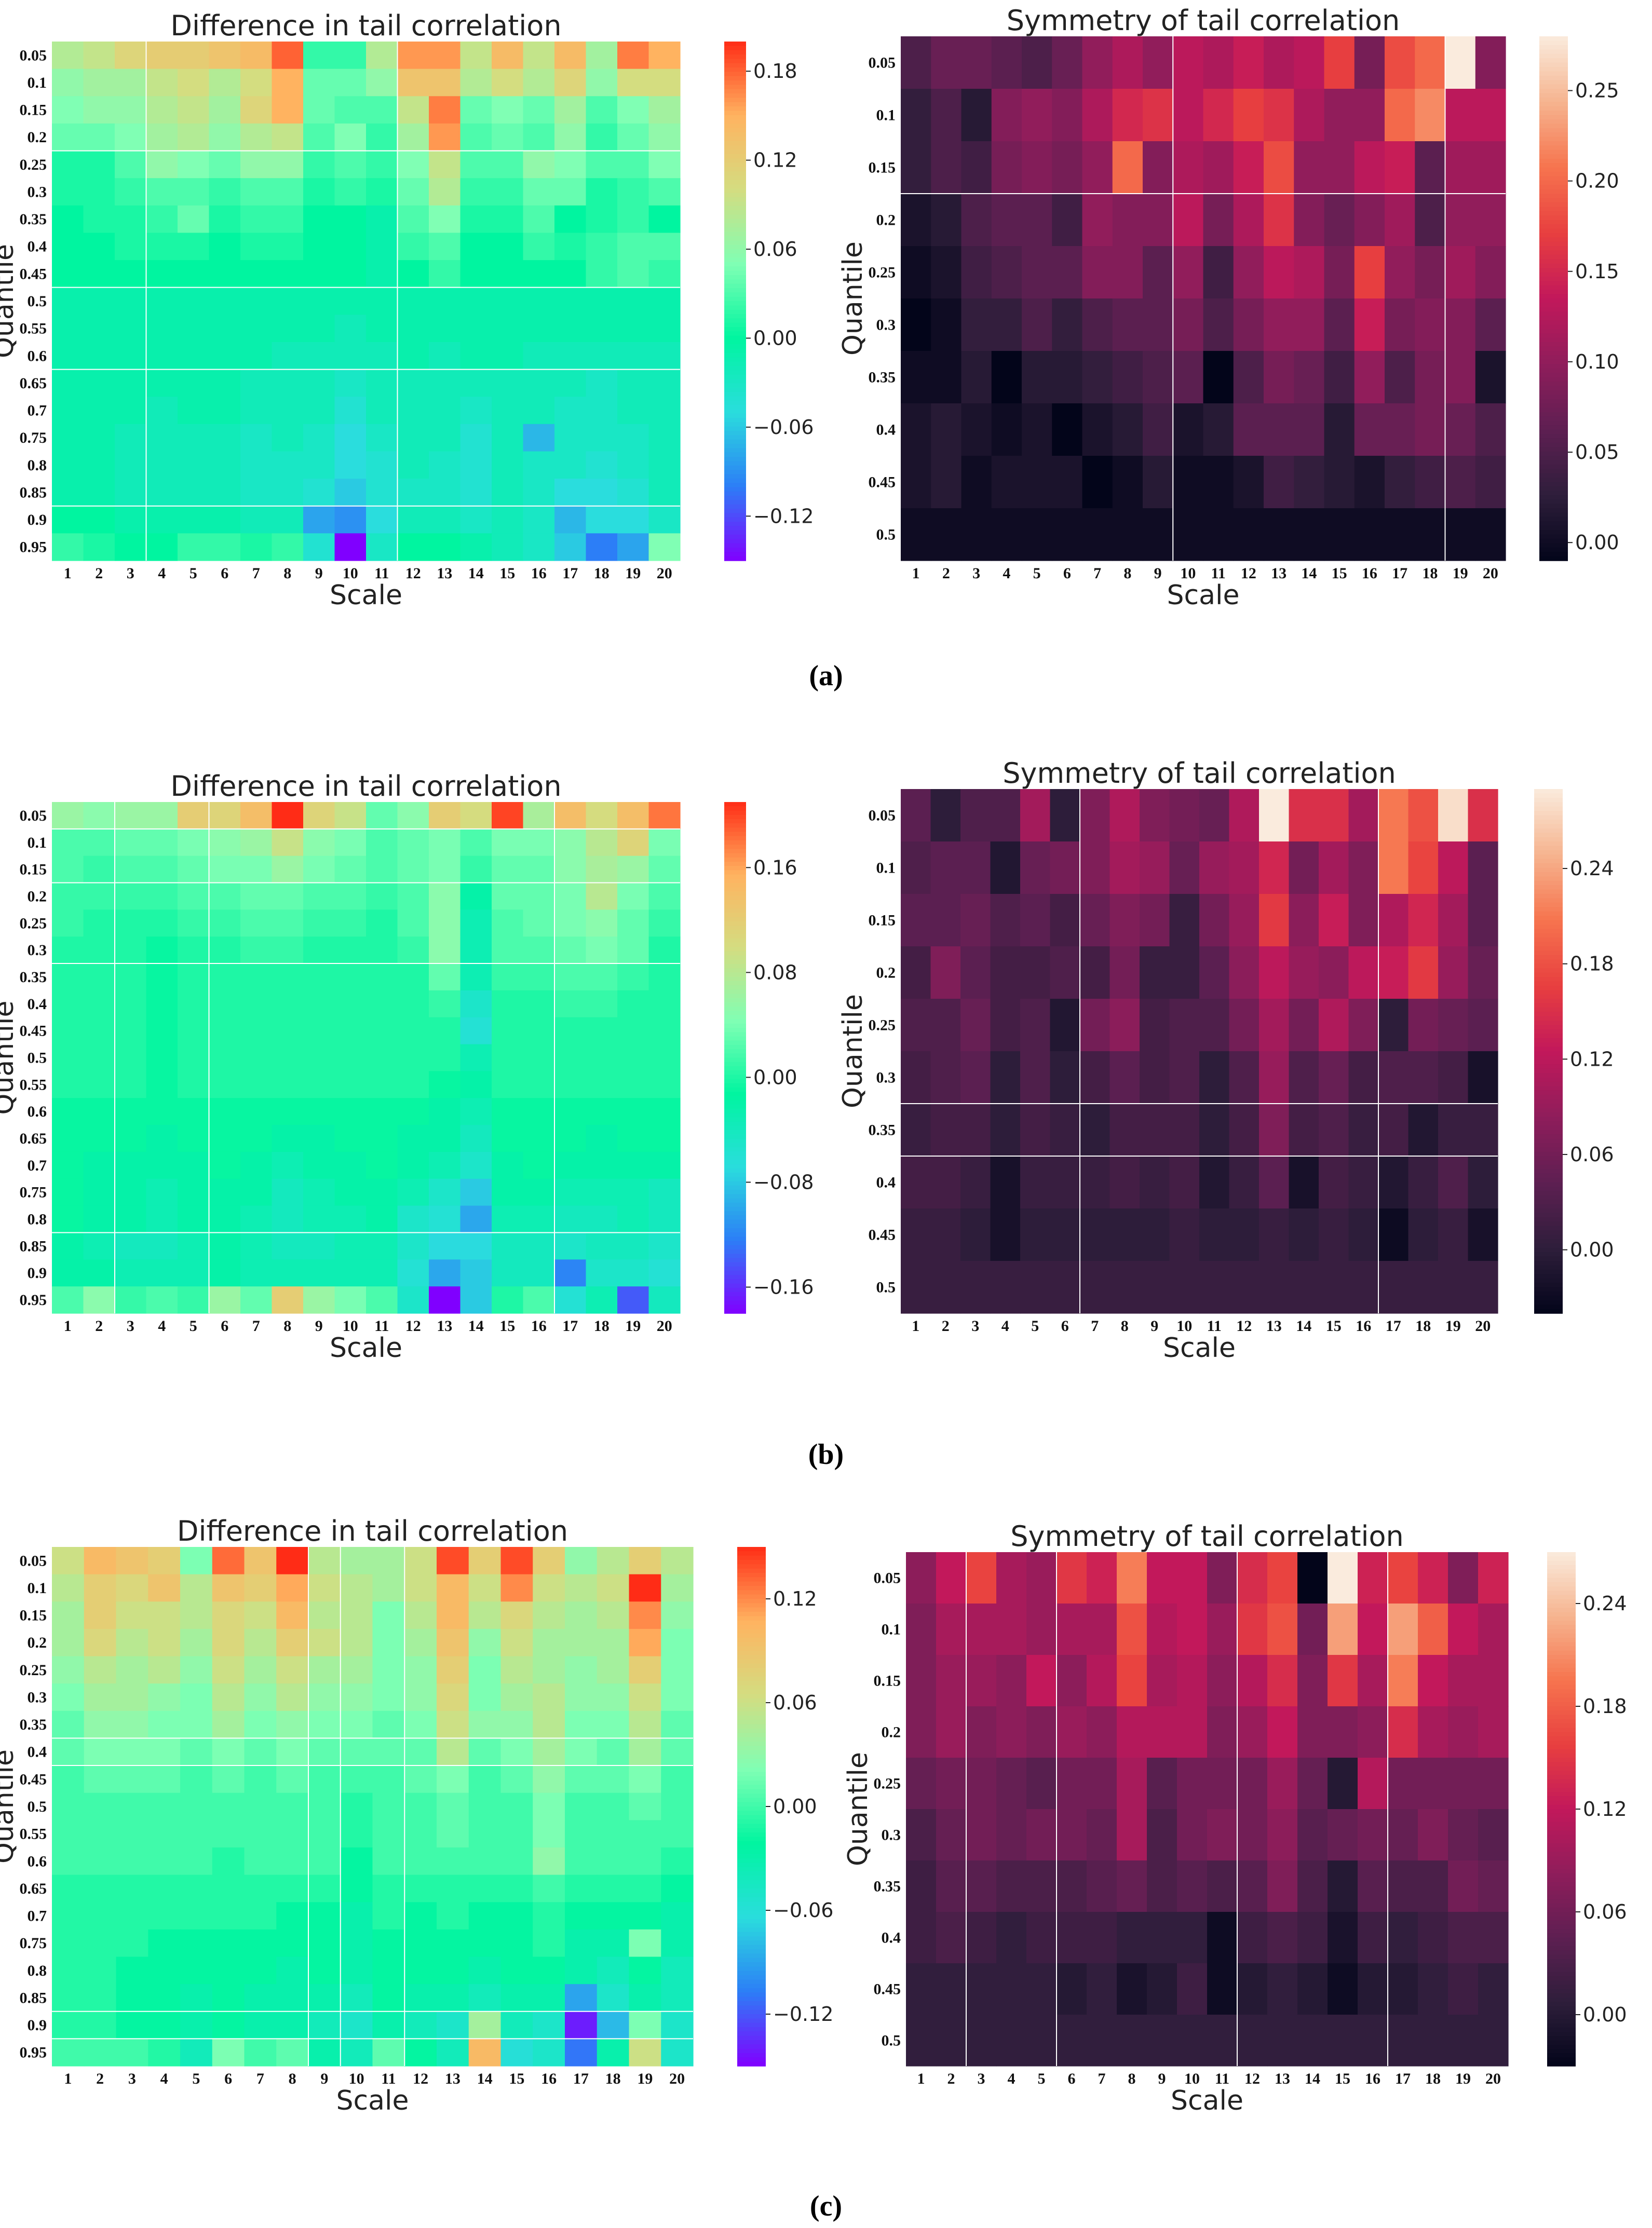  I want to click on y-tick-label: 0.45, so click(34, 1779).